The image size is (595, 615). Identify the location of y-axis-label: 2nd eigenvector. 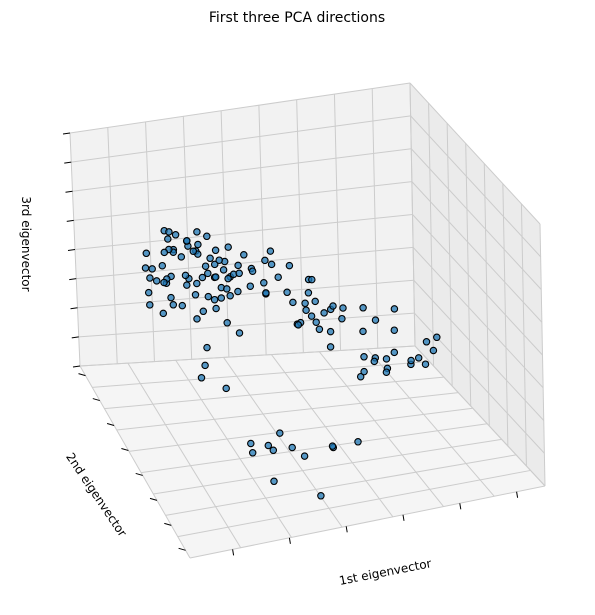
(96, 494).